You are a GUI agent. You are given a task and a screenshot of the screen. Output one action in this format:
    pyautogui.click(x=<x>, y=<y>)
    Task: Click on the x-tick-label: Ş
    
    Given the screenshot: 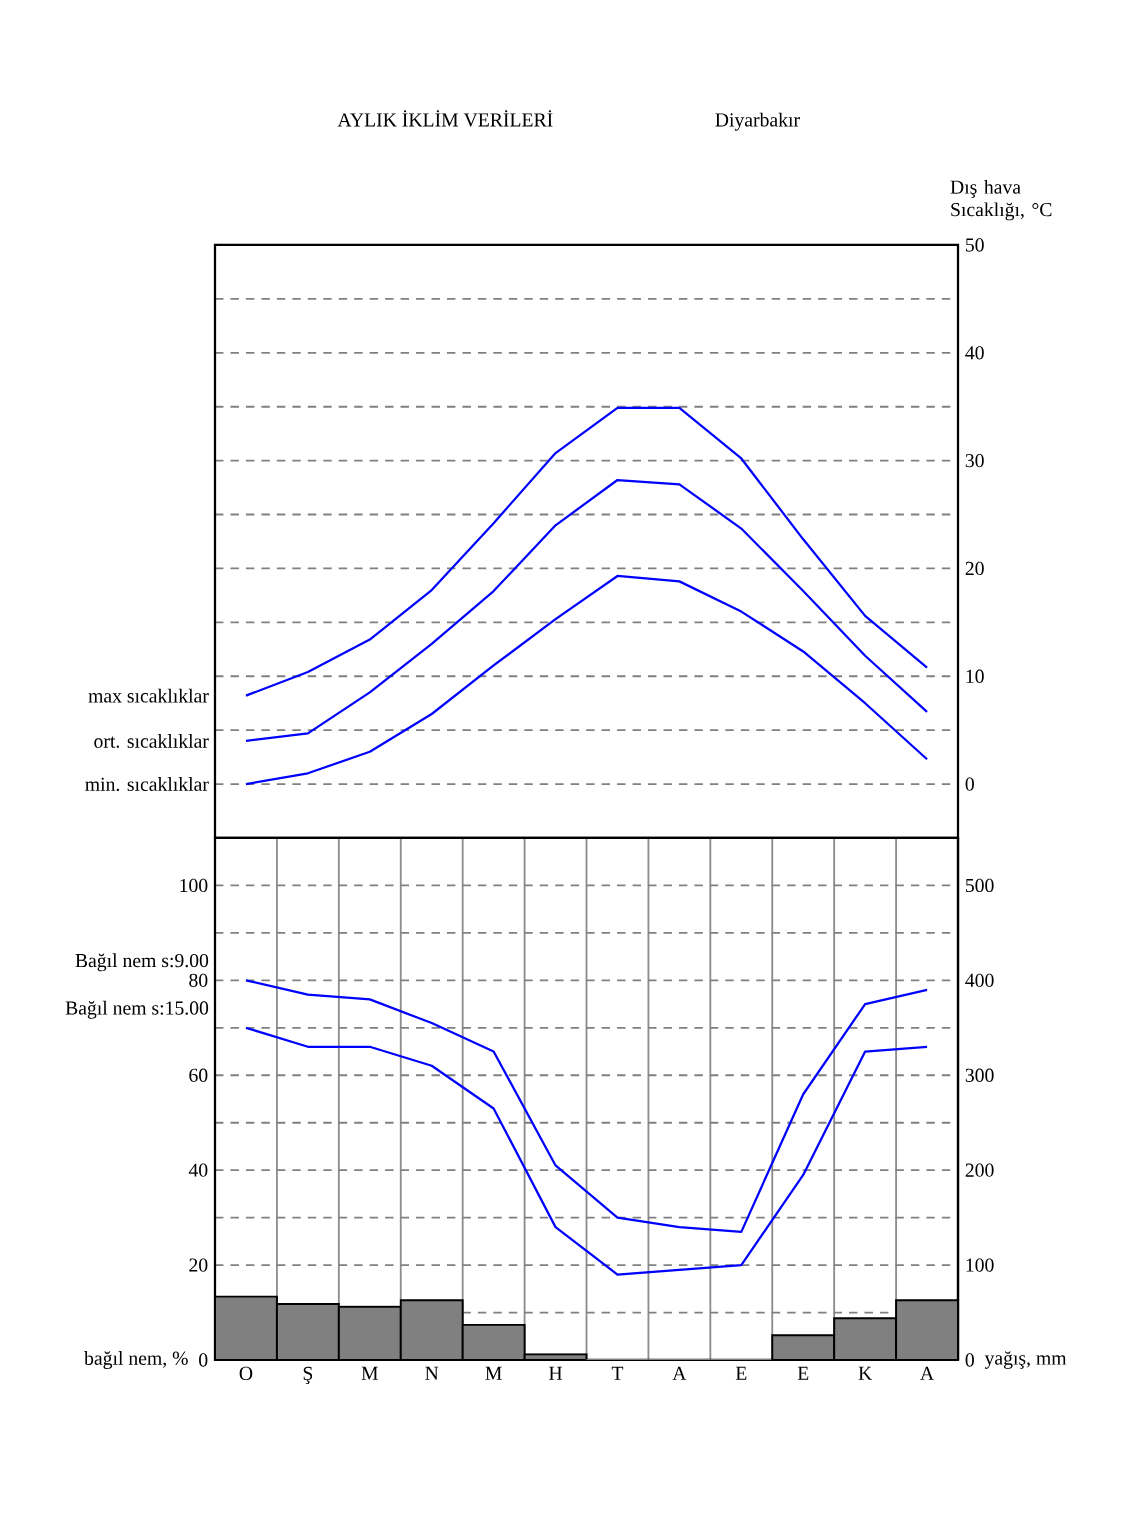 What is the action you would take?
    pyautogui.click(x=308, y=1375)
    